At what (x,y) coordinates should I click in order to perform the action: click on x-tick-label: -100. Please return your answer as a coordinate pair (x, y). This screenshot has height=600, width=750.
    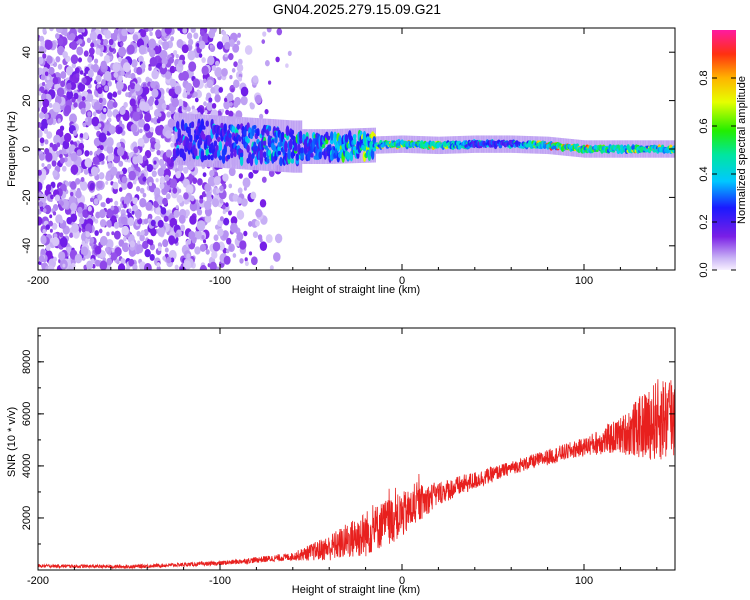
    Looking at the image, I should click on (220, 281).